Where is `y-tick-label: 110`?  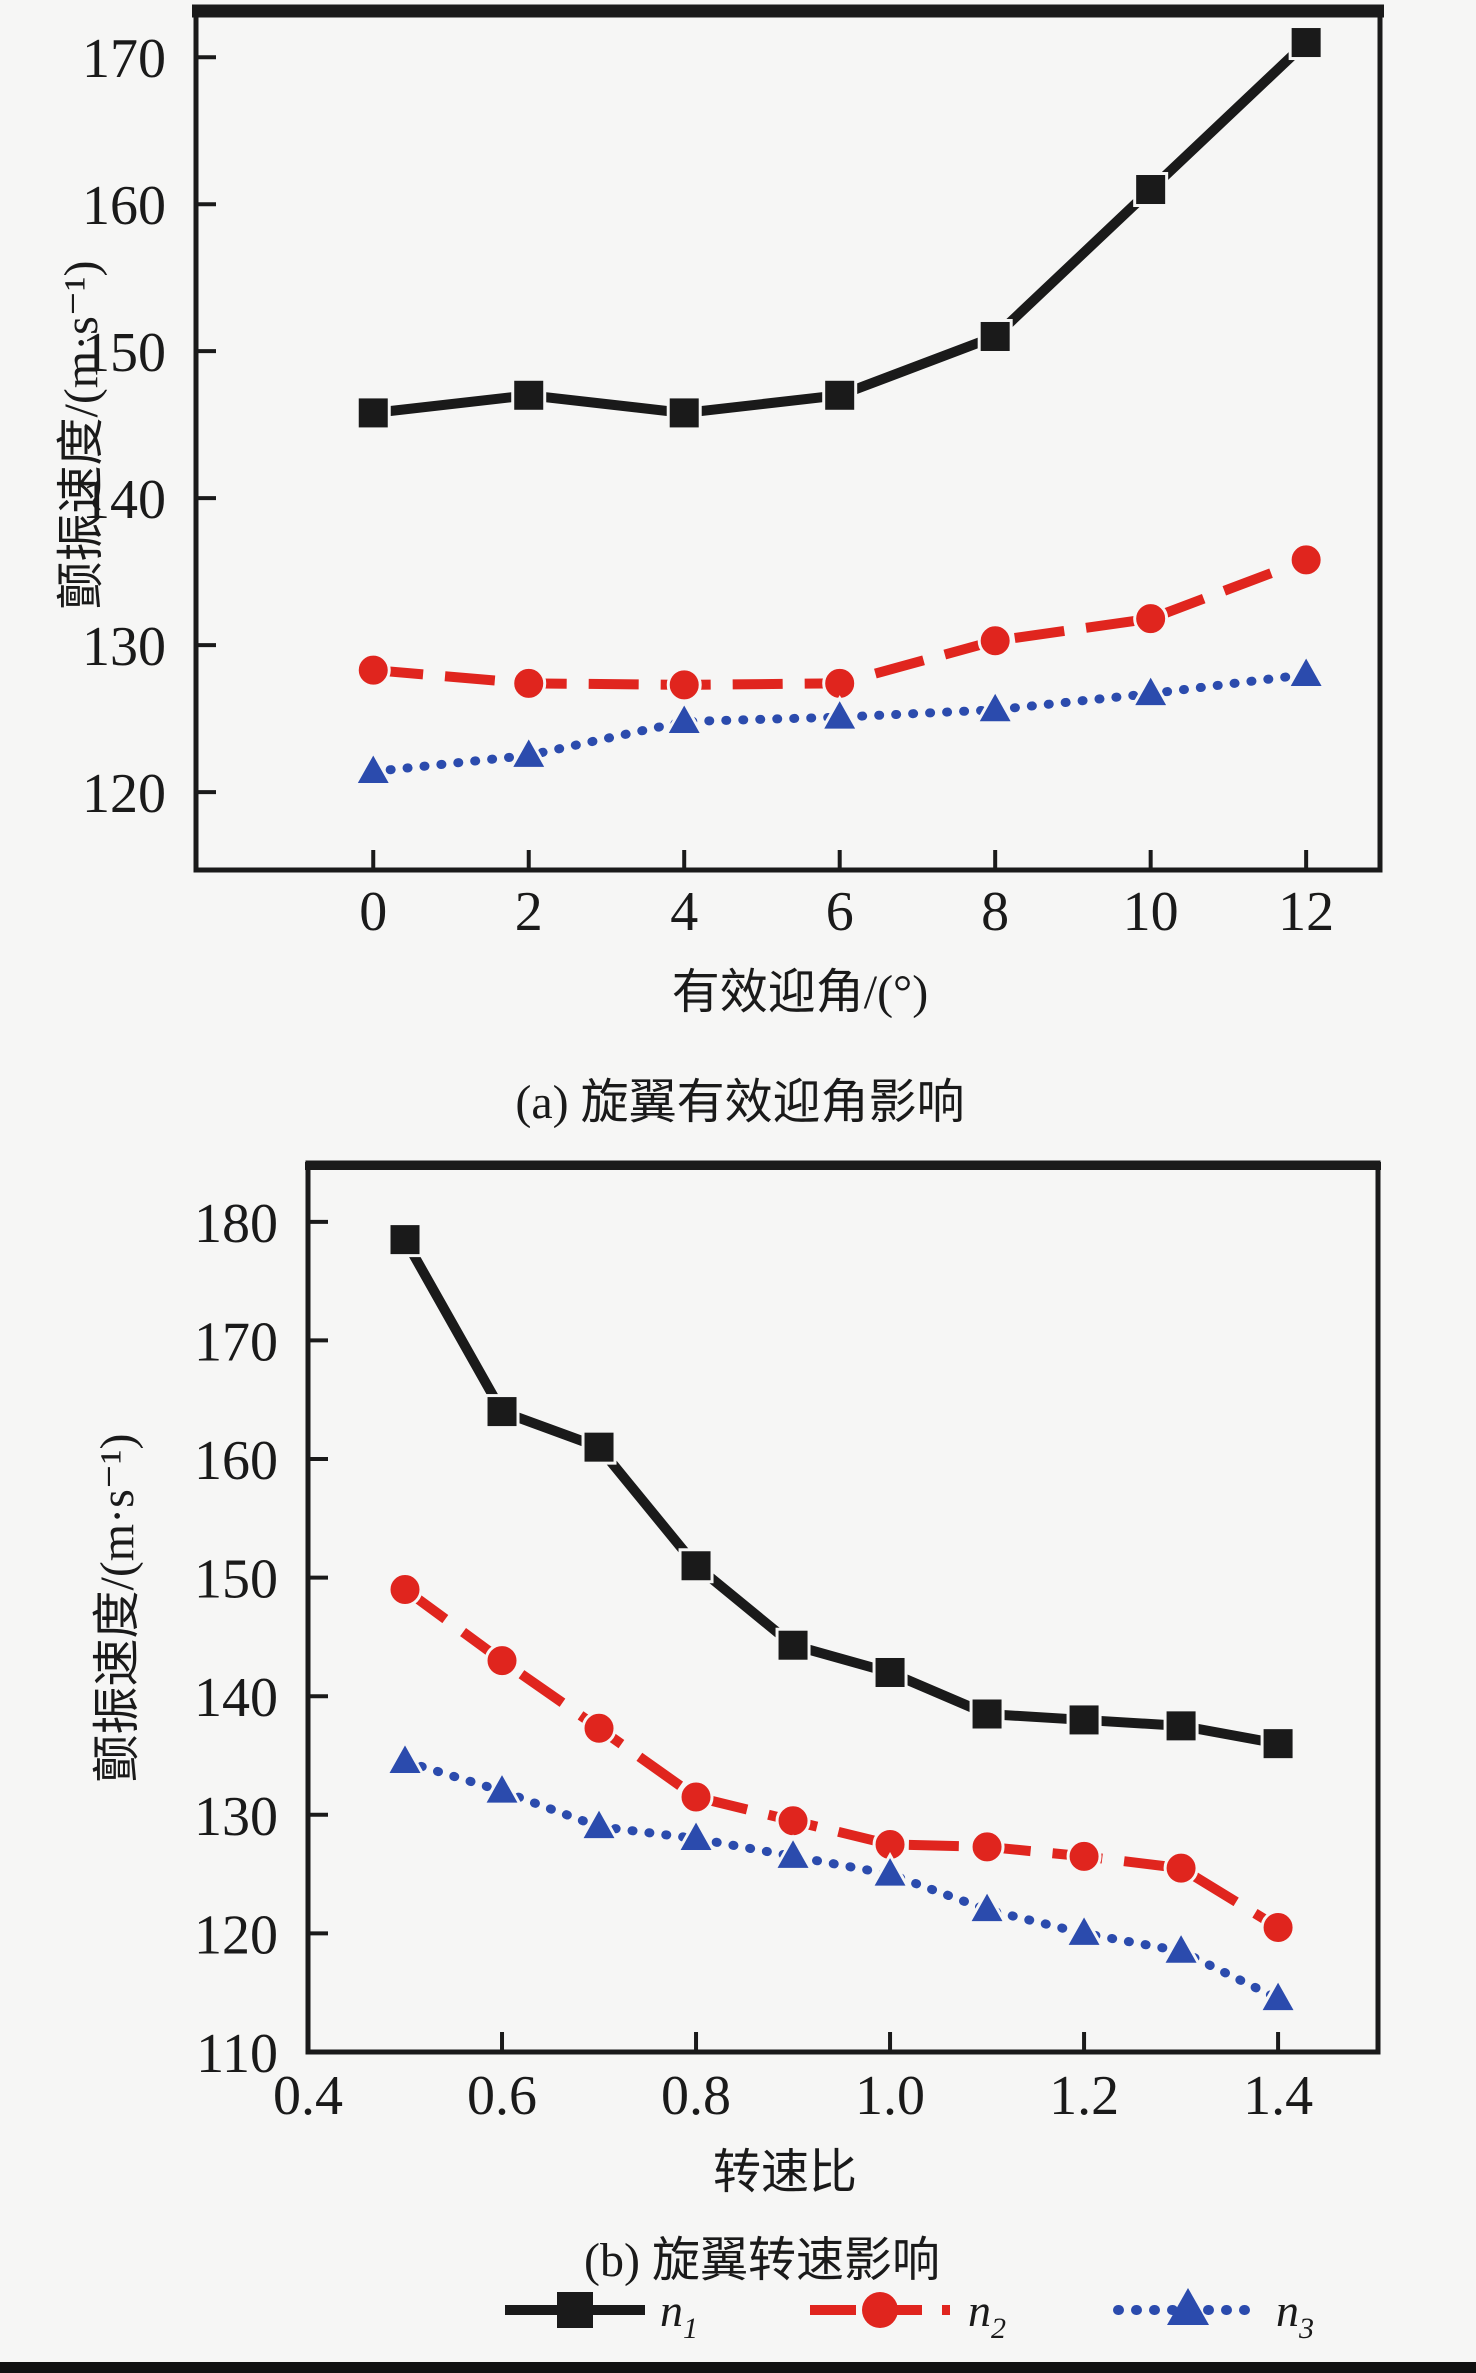
y-tick-label: 110 is located at coordinates (237, 2054).